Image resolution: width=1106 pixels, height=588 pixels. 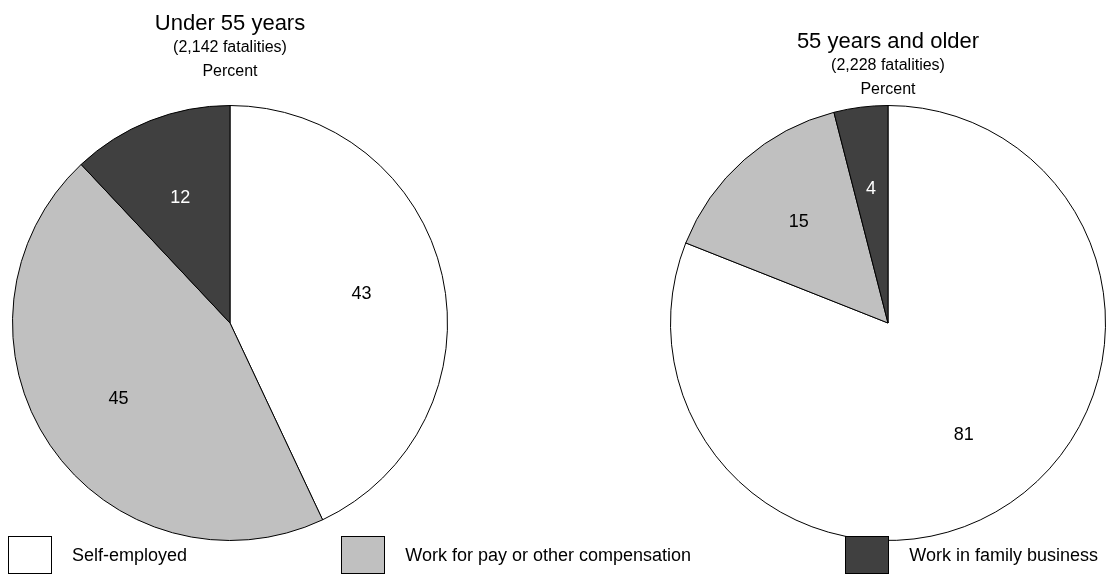 What do you see at coordinates (230, 47) in the screenshot?
I see `chart-subtitle: (2,142 fatalities)` at bounding box center [230, 47].